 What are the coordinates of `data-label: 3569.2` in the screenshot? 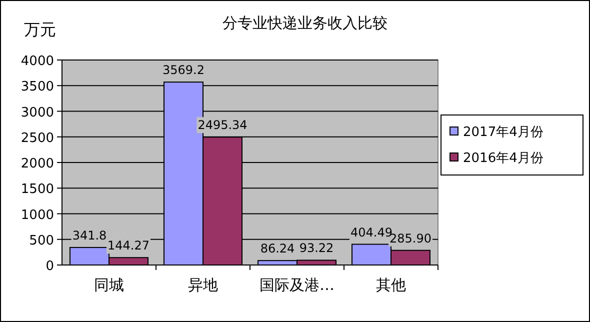 It's located at (183, 70).